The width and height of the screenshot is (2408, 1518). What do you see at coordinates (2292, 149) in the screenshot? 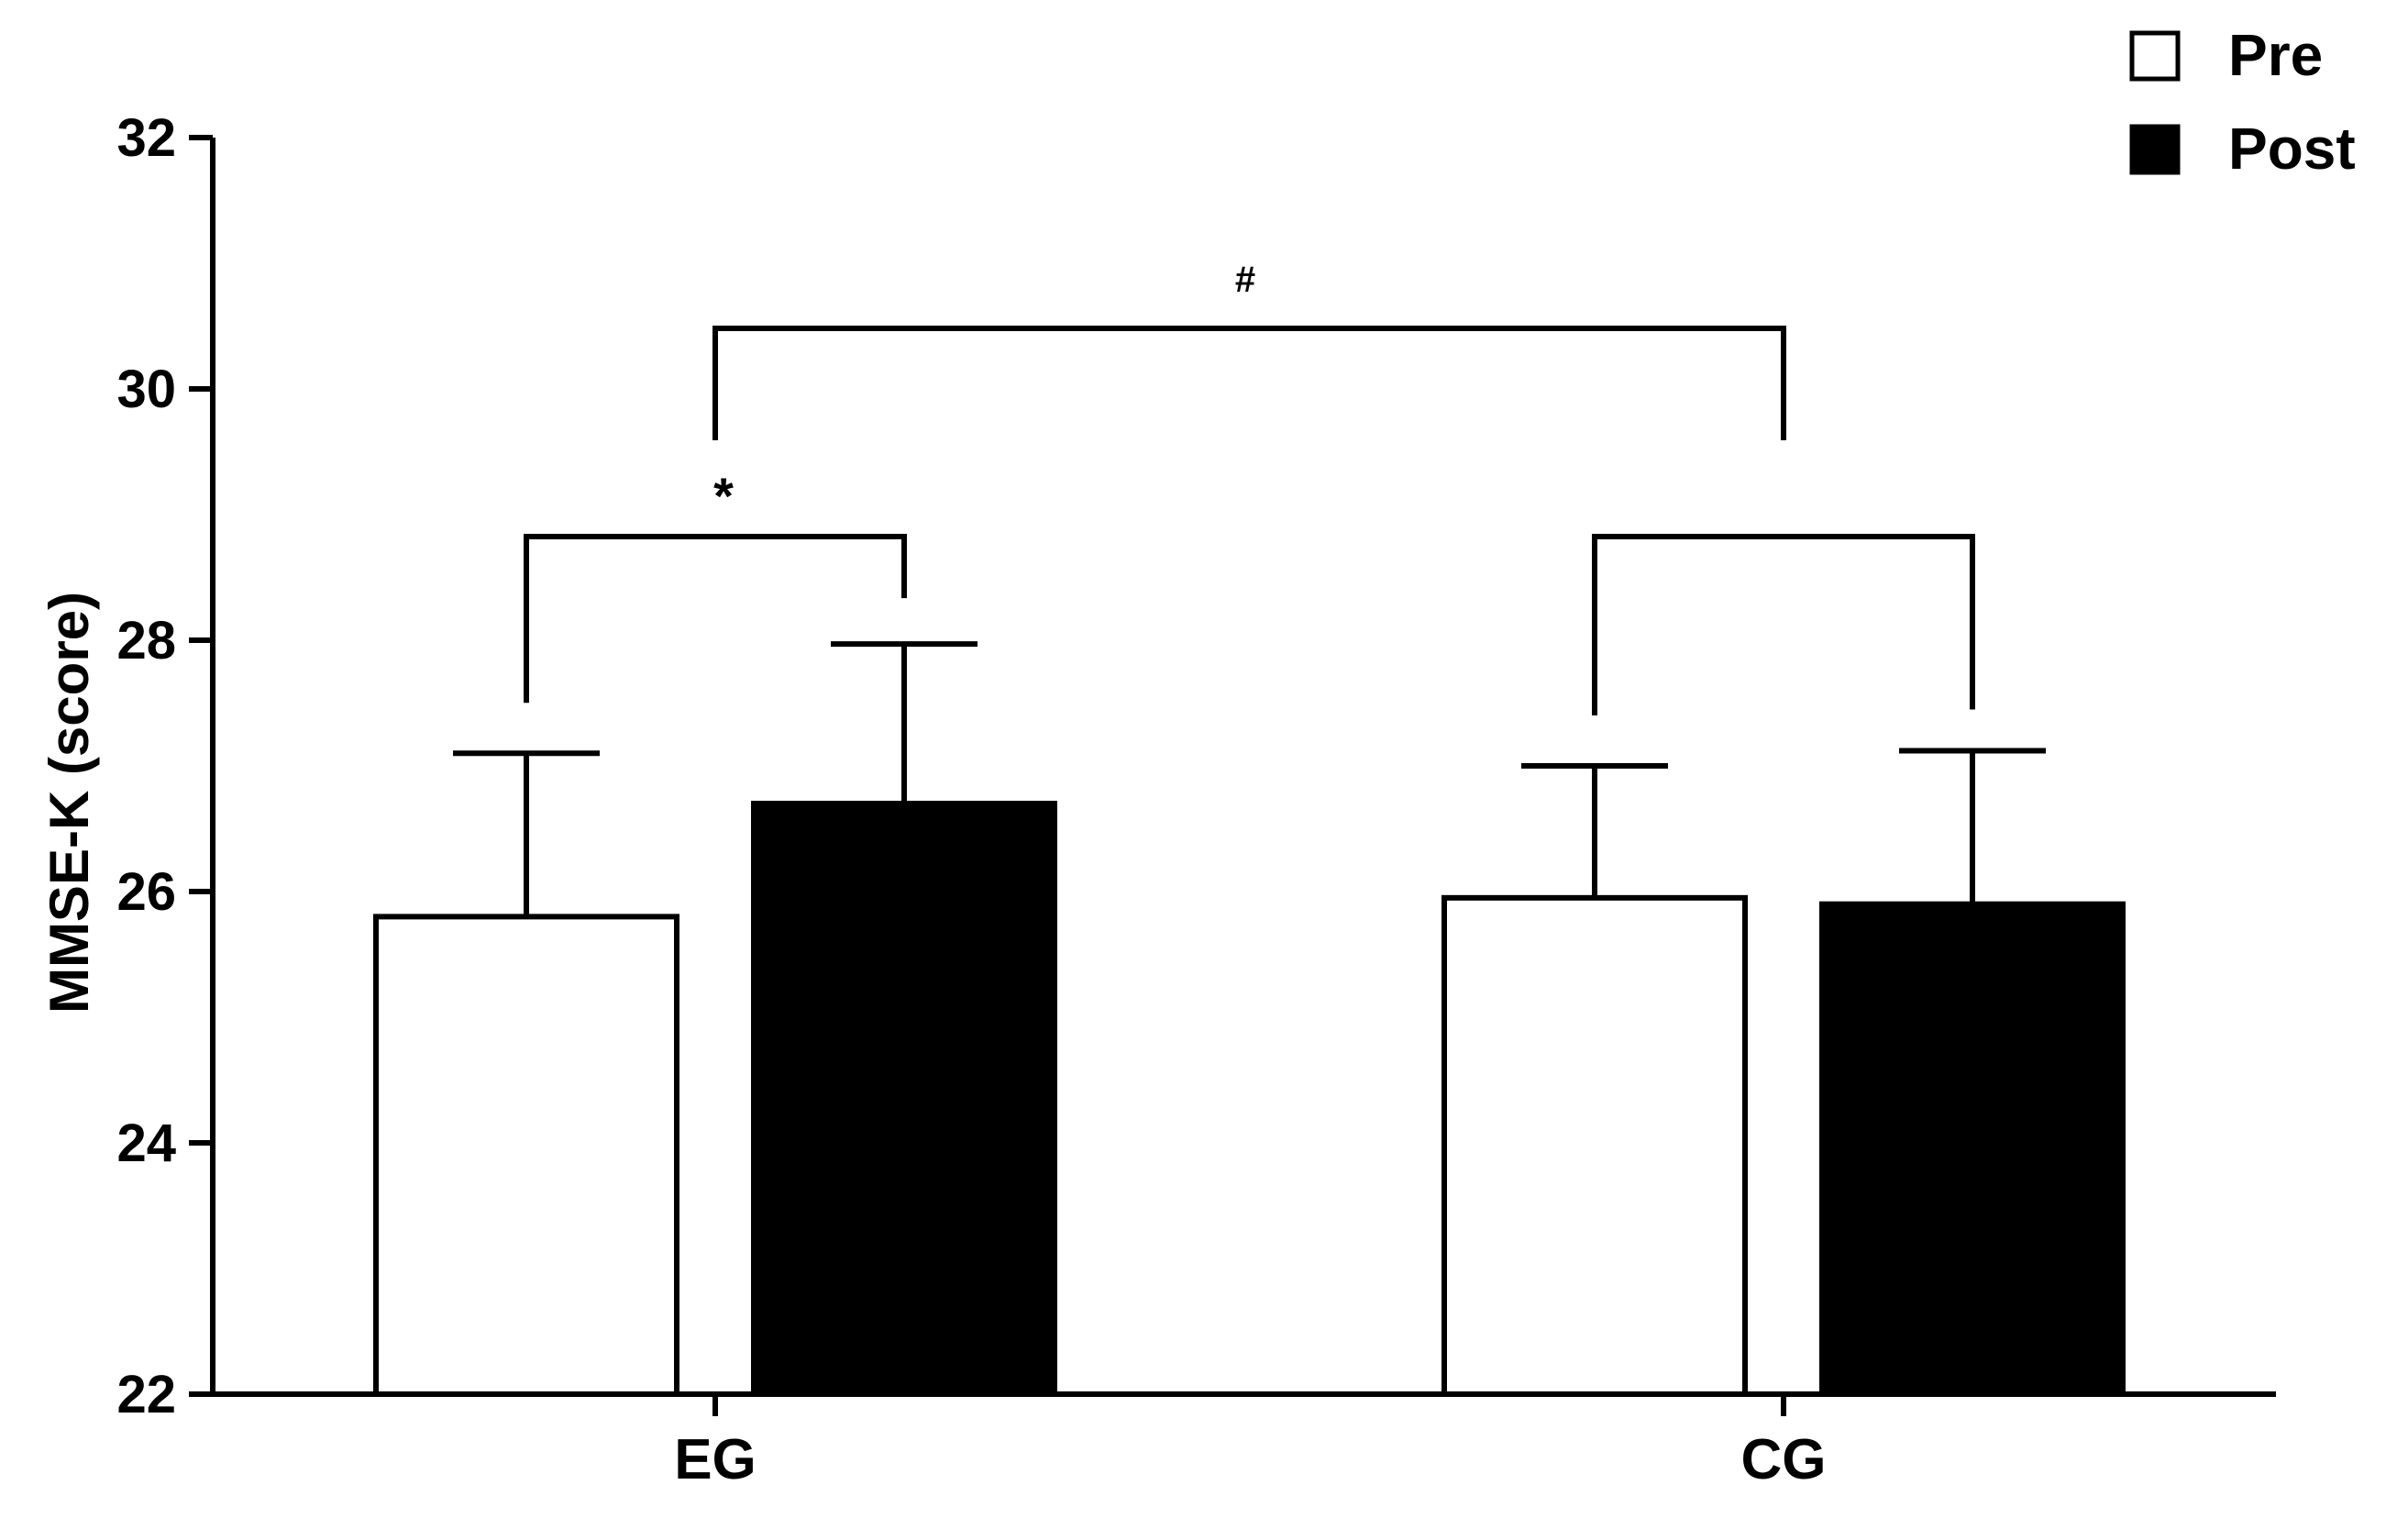
I see `legend-label-post: Post` at bounding box center [2292, 149].